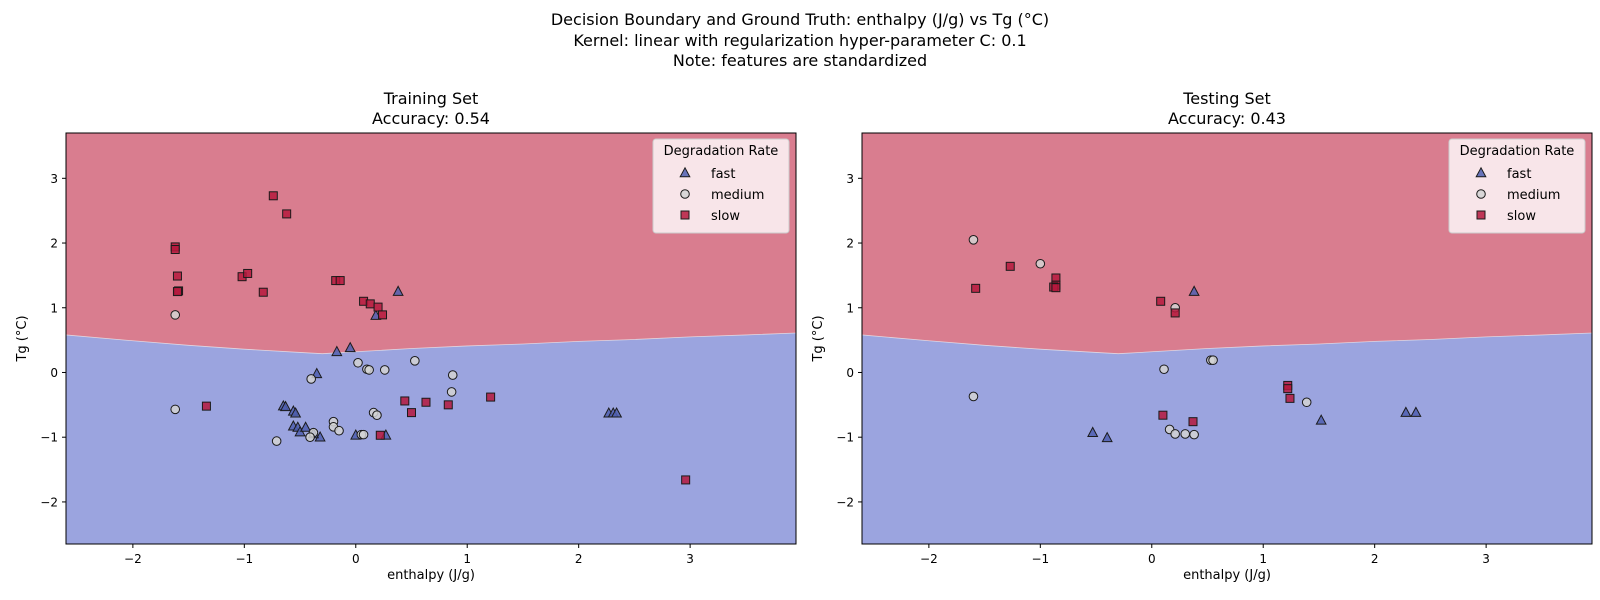  What do you see at coordinates (1481, 194) in the screenshot?
I see `legend-marker-medium` at bounding box center [1481, 194].